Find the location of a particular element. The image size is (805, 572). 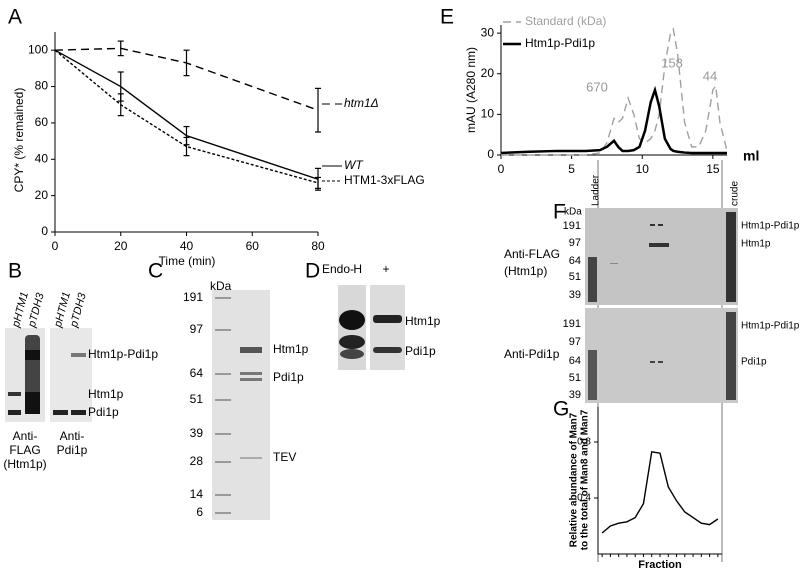

series-label: htm1Δ is located at coordinates (361, 103).